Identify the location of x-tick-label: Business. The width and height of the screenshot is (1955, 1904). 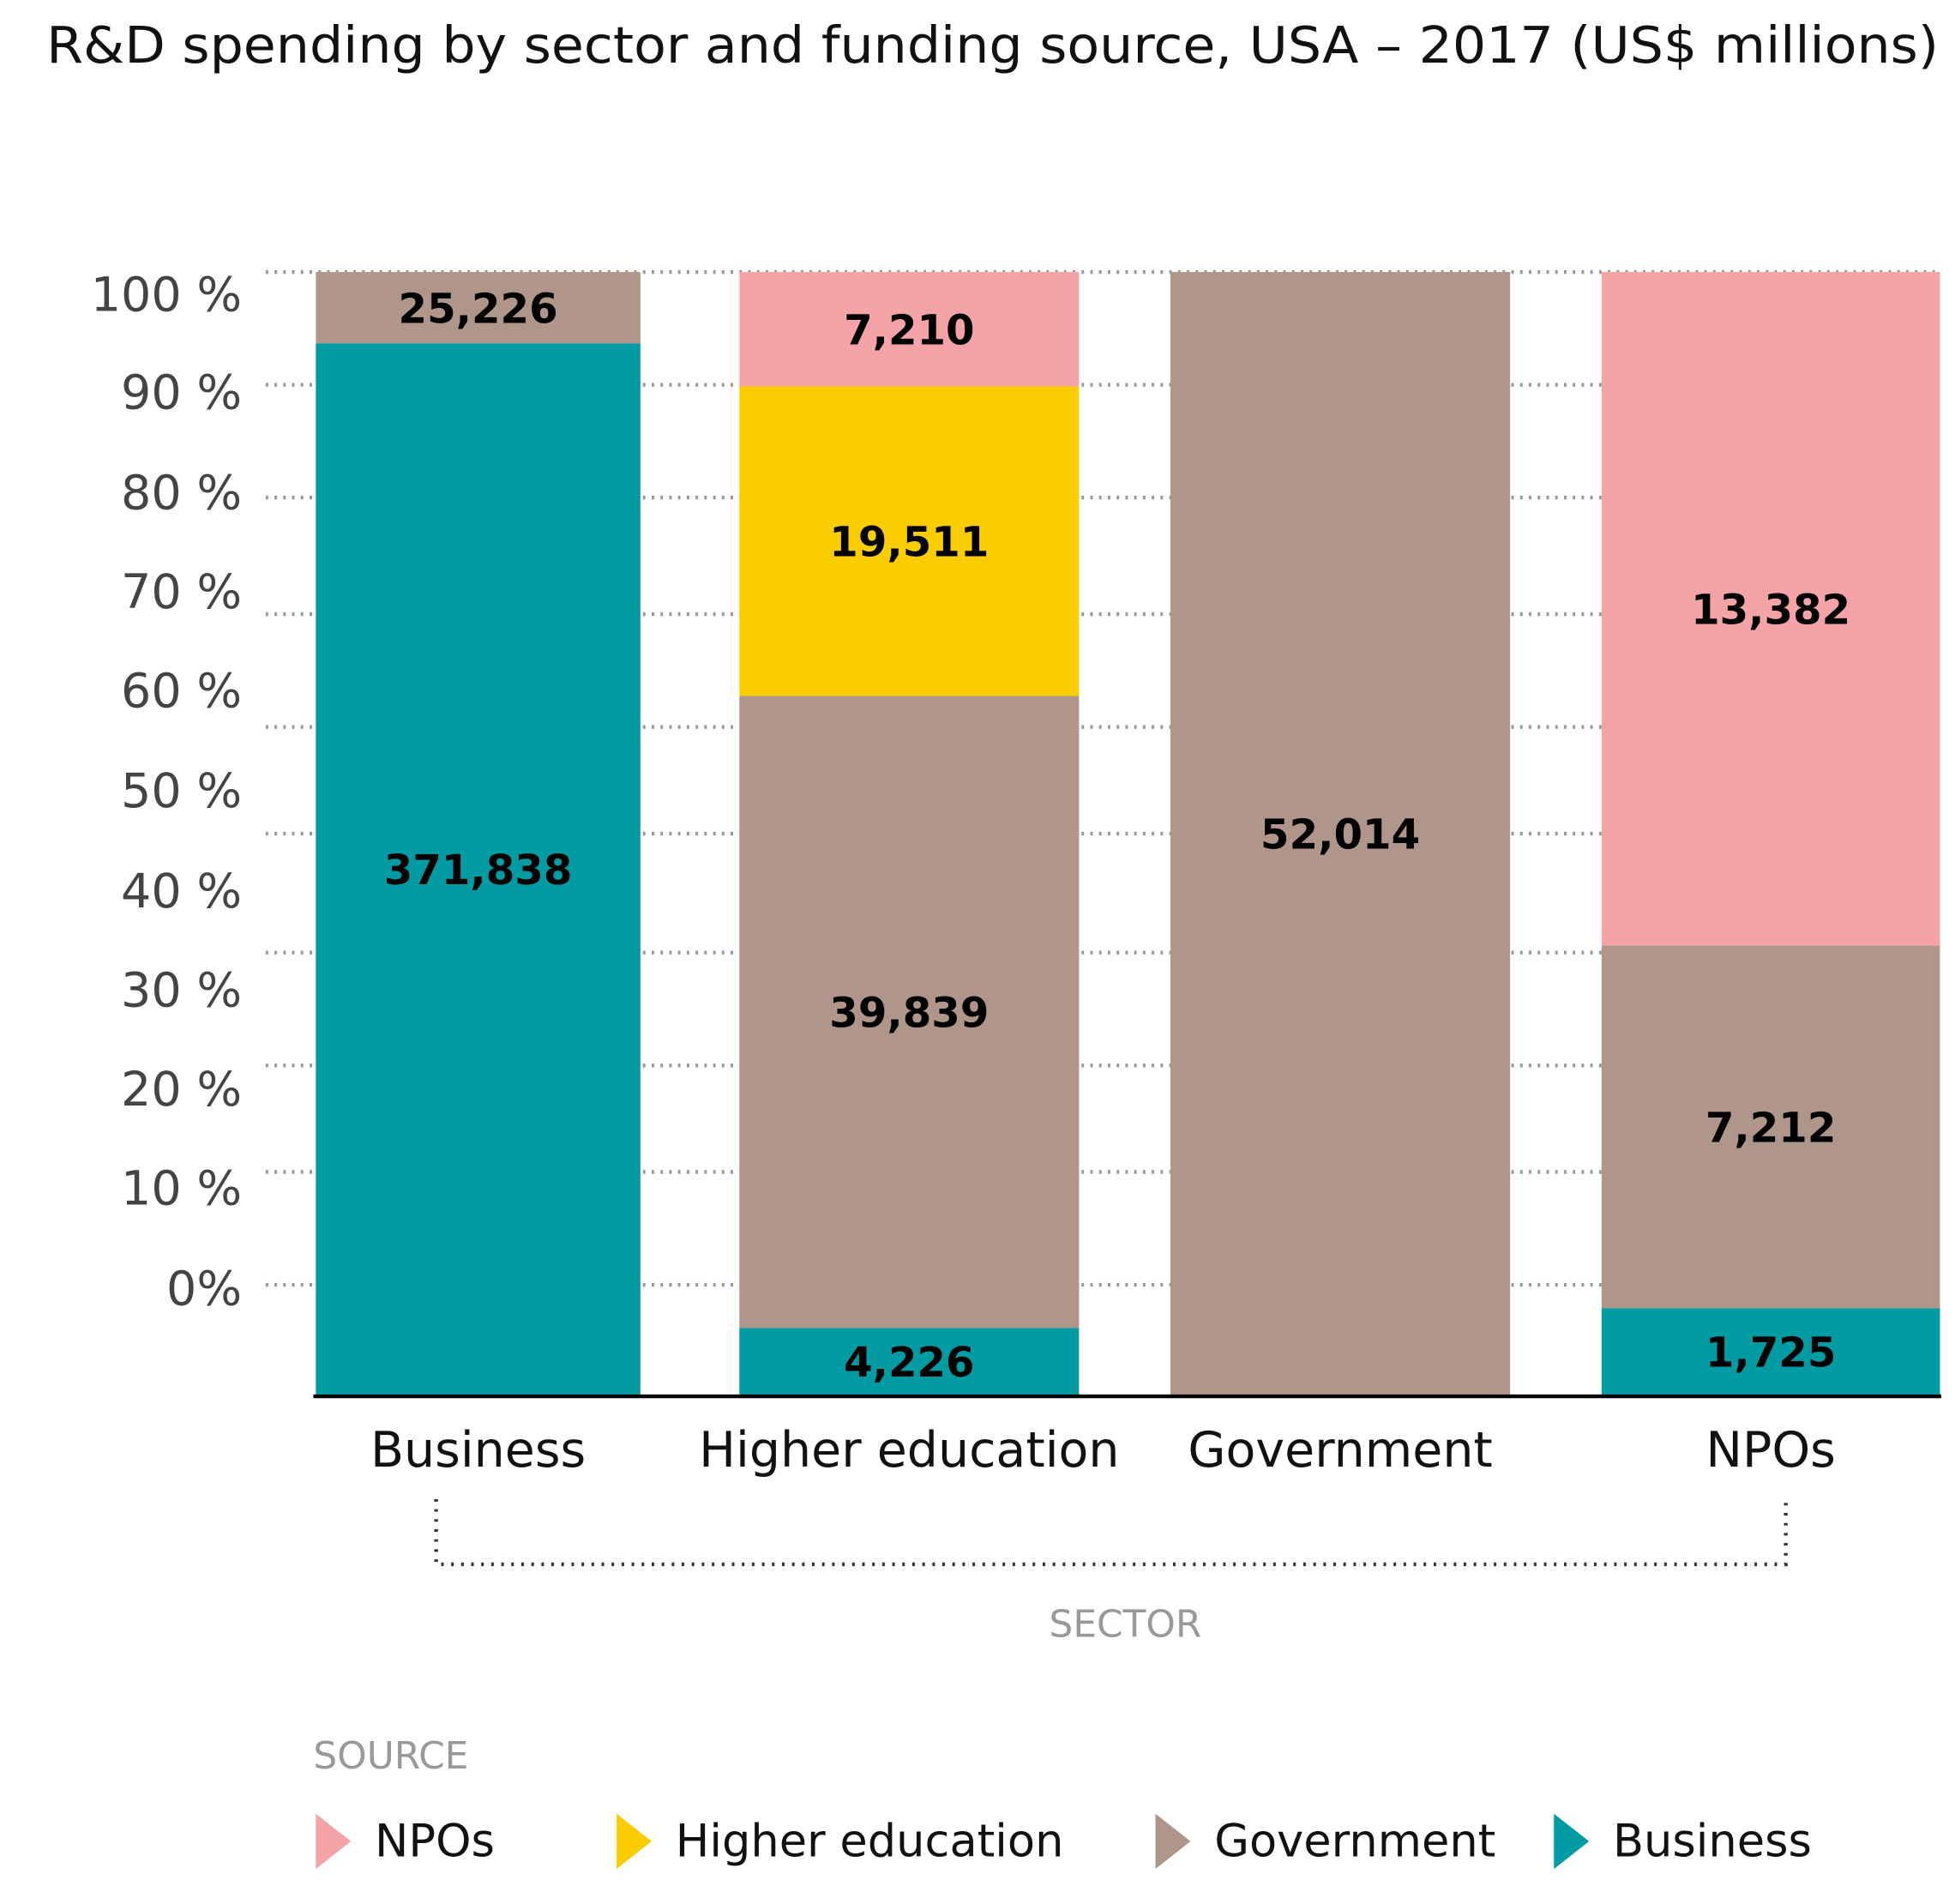
(478, 1450).